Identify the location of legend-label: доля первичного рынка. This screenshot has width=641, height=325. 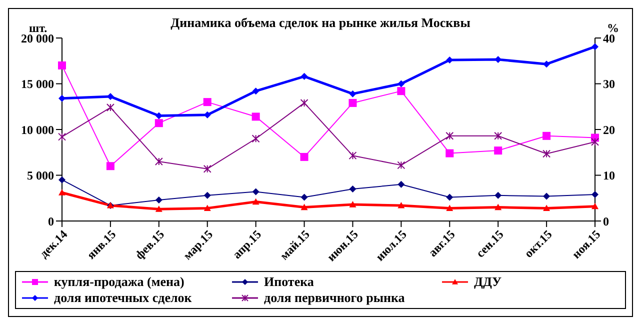
(334, 298).